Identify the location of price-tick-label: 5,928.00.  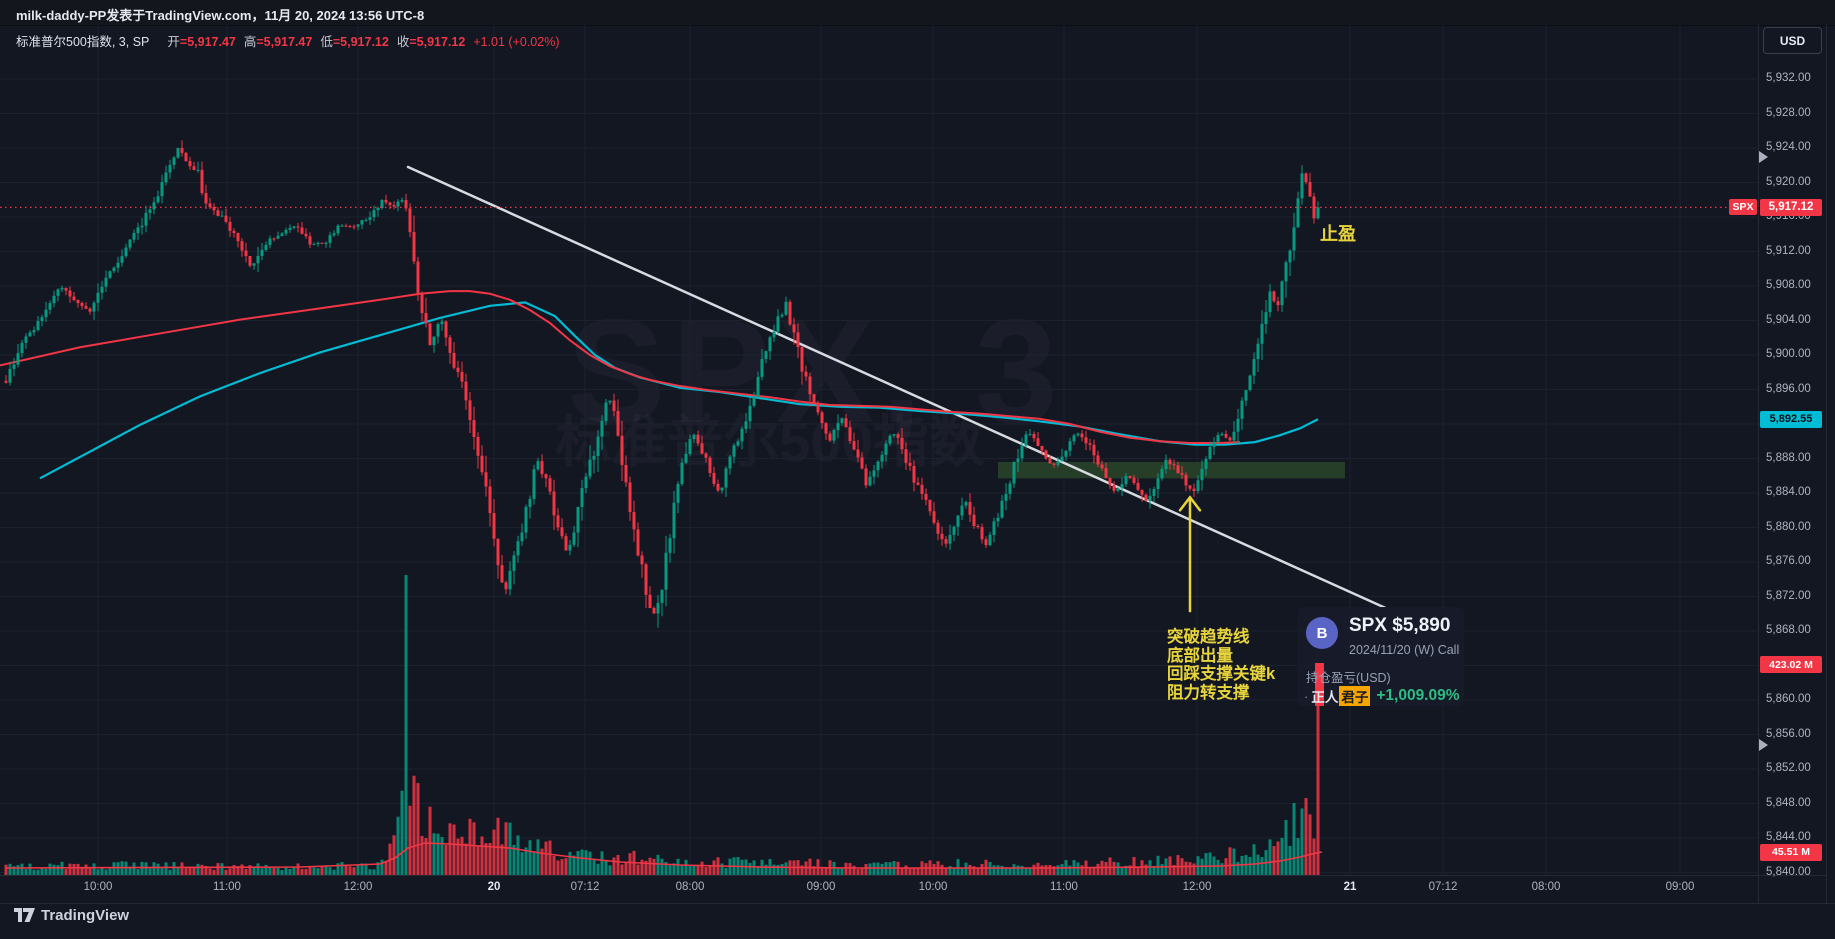
(1788, 112).